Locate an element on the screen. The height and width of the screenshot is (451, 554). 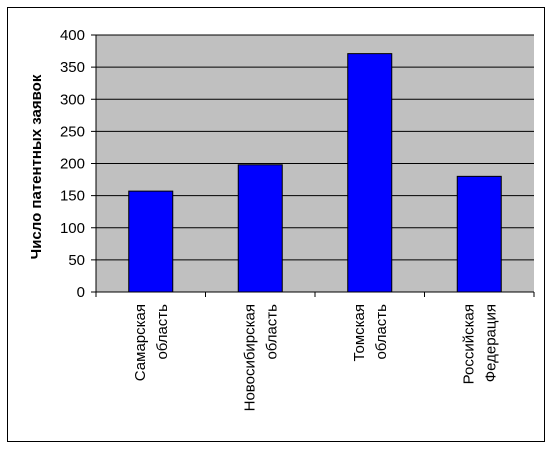
x-category-label: Российская Федерация is located at coordinates (479, 344).